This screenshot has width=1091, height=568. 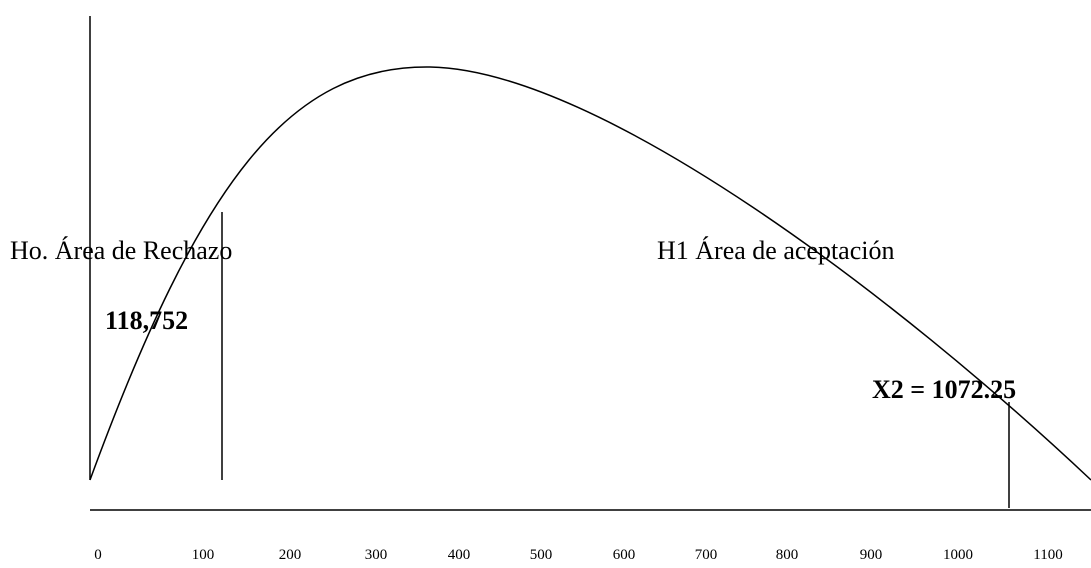 What do you see at coordinates (290, 555) in the screenshot?
I see `x-tick-label: 200` at bounding box center [290, 555].